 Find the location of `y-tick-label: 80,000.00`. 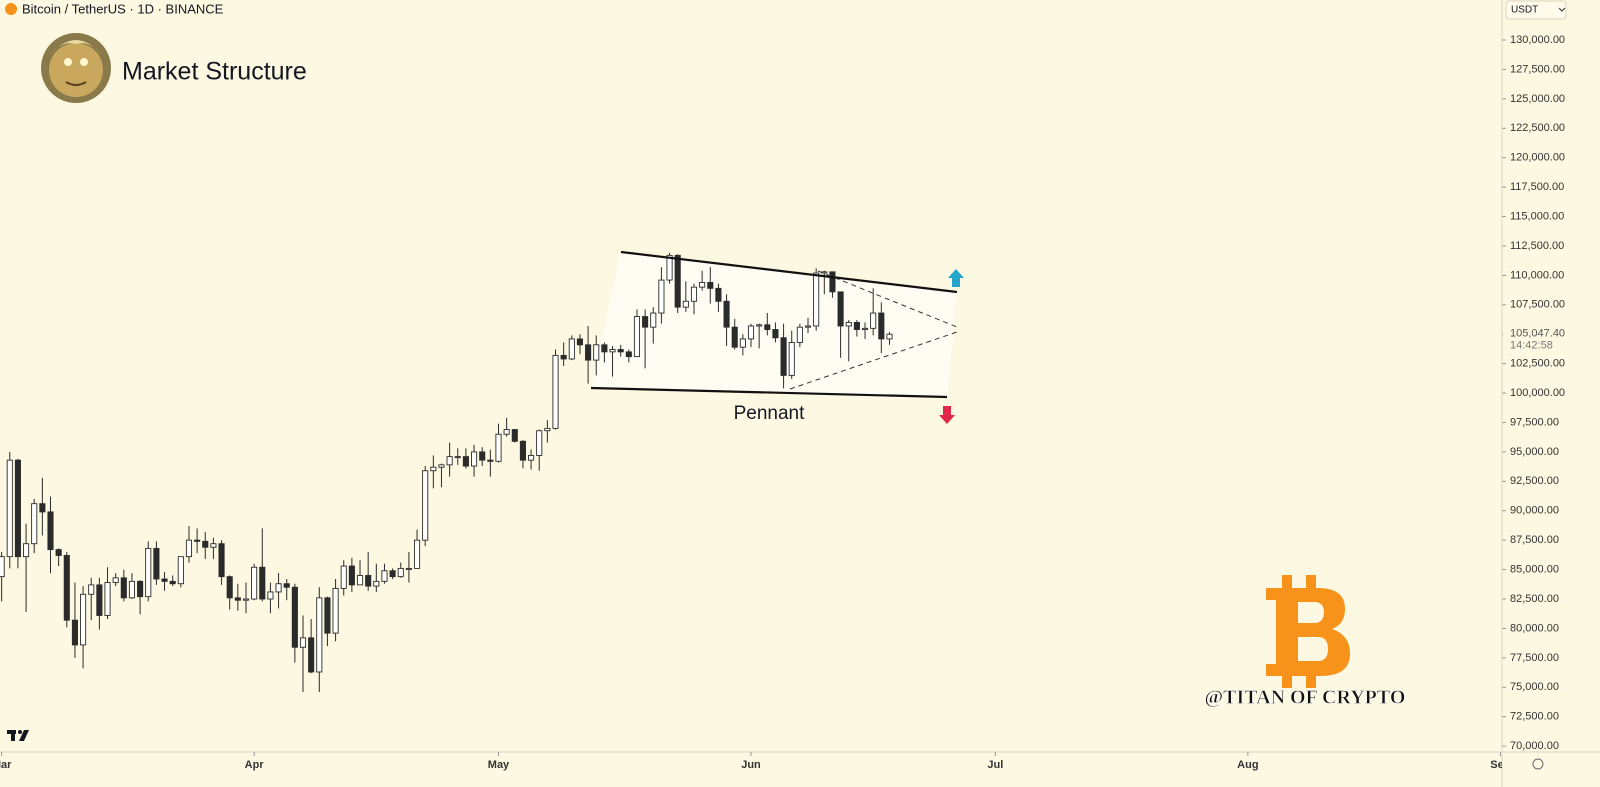

y-tick-label: 80,000.00 is located at coordinates (1534, 628).